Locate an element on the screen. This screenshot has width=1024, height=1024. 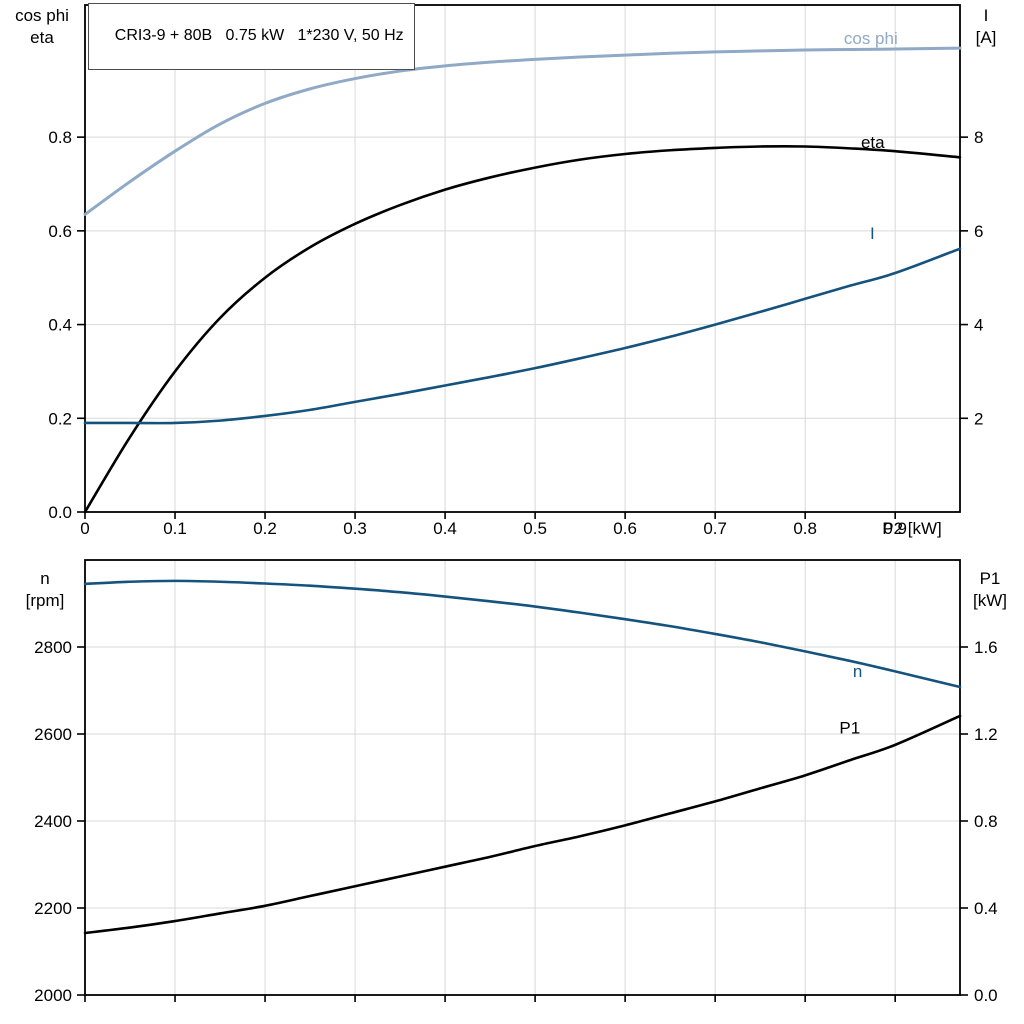
x-tick-label: 0.2 is located at coordinates (265, 528).